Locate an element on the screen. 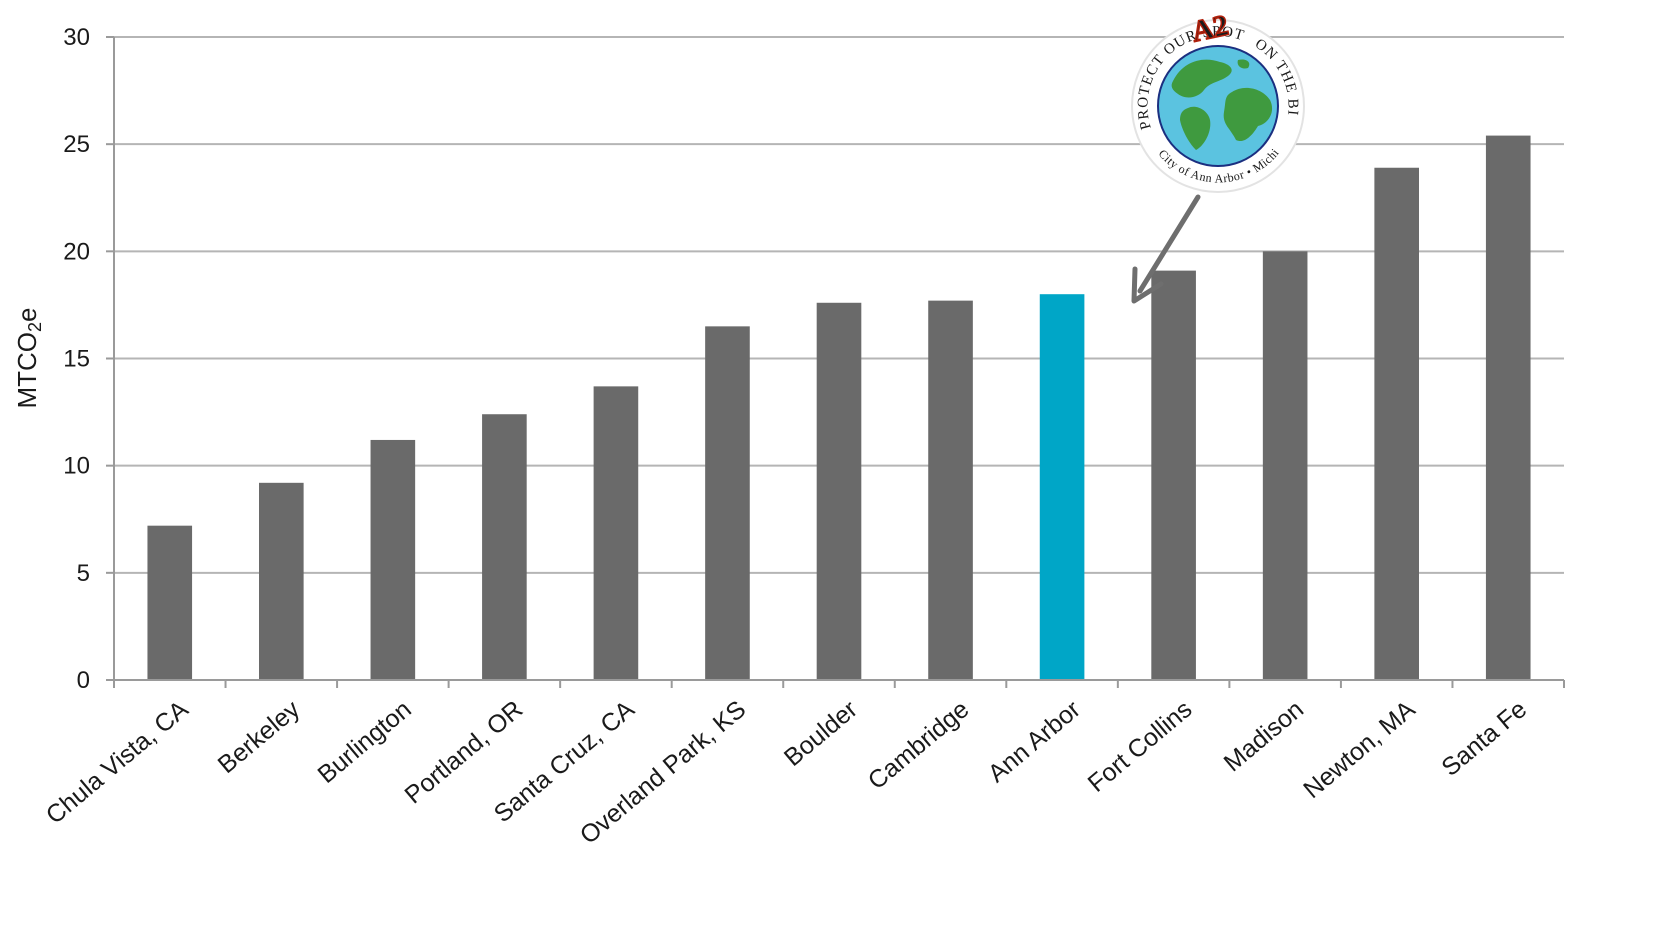  x-tick-label: Cambridge is located at coordinates (919, 745).